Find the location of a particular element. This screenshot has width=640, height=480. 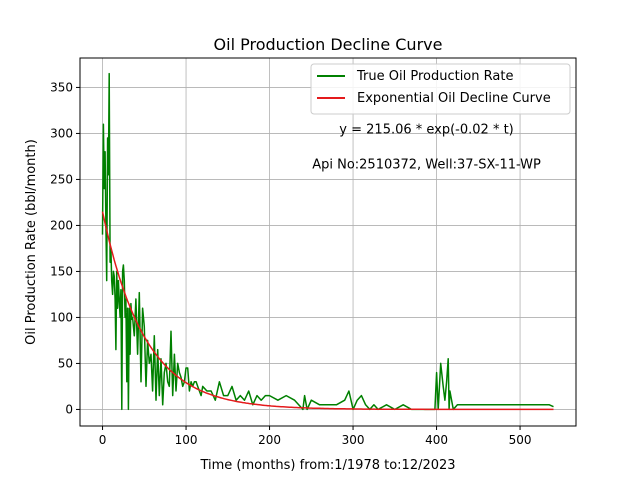

y-tick-label: 150 is located at coordinates (61, 271).